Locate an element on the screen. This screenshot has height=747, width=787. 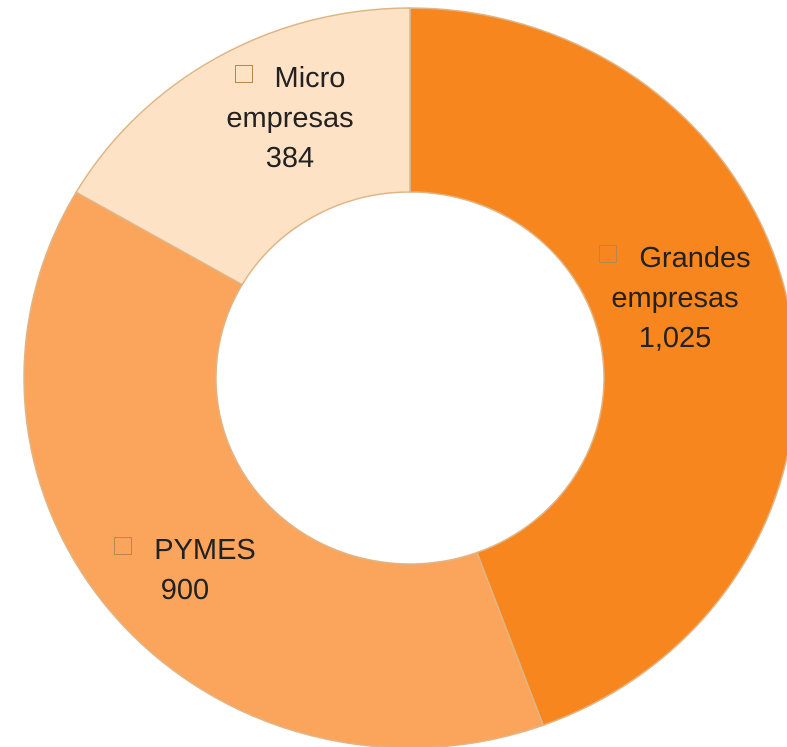
value-label: 900 is located at coordinates (185, 590).